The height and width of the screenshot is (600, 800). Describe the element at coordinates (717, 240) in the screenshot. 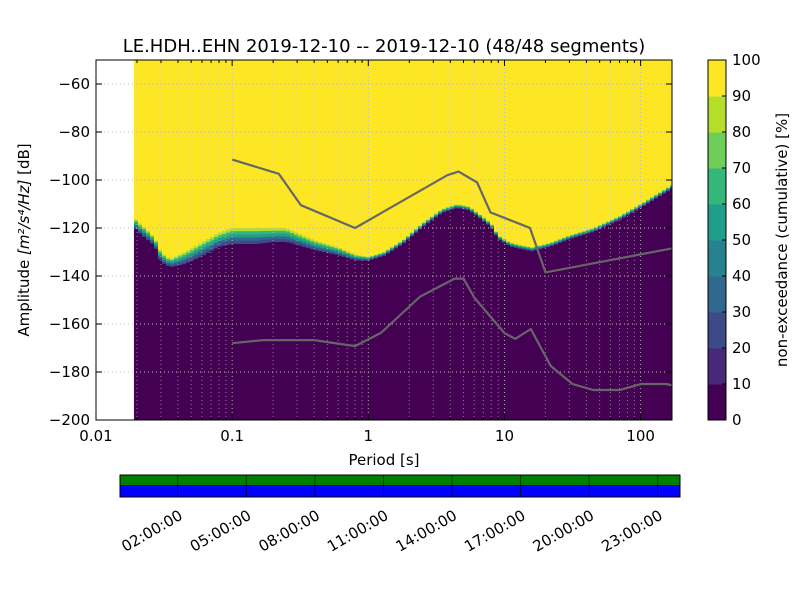

I see `colorbar-color-blocks` at that location.